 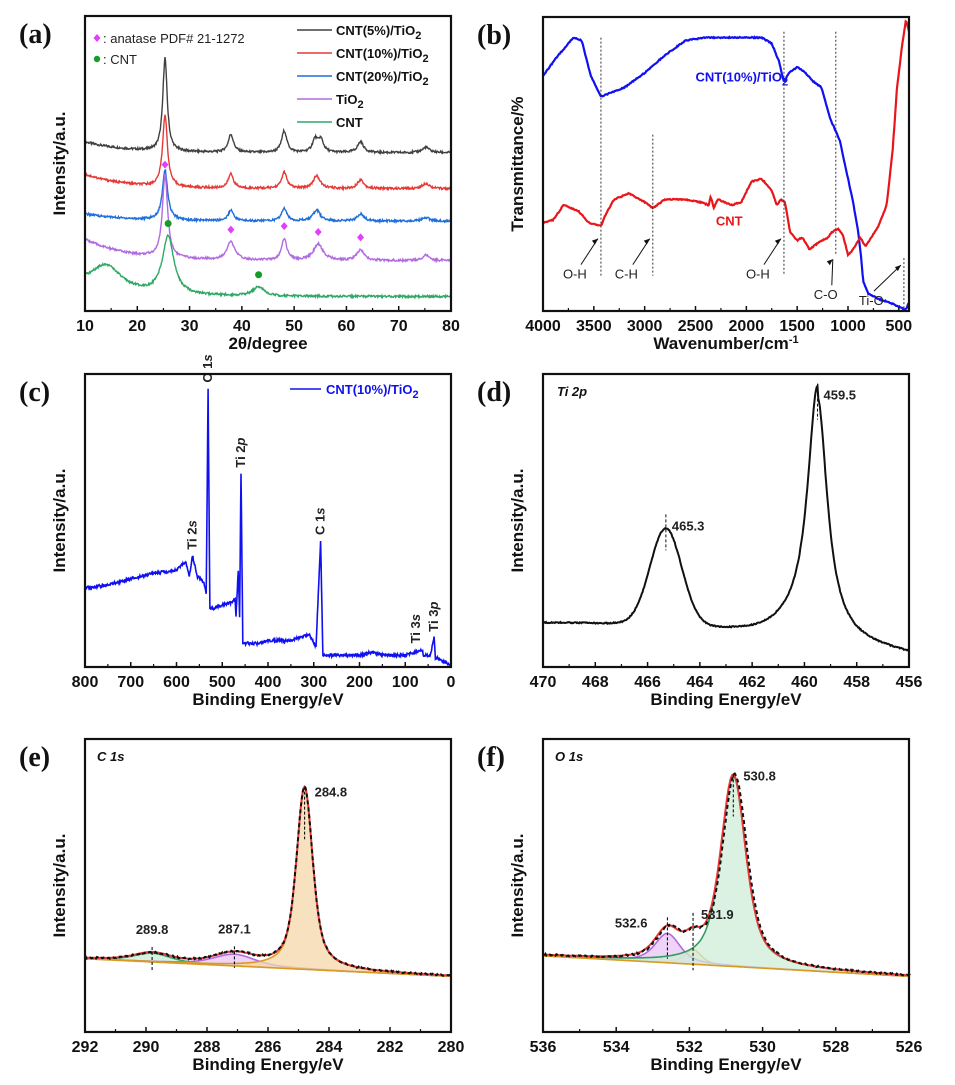 I want to click on x-tick-label: 286, so click(x=268, y=1047).